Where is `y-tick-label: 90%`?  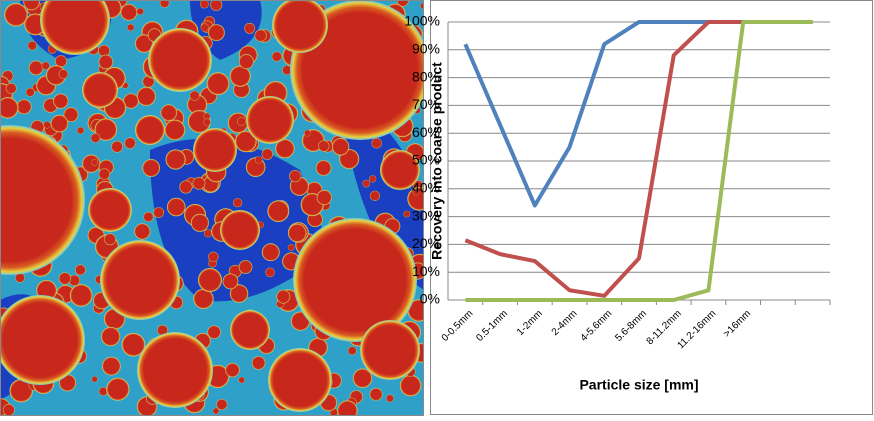 y-tick-label: 90% is located at coordinates (426, 49).